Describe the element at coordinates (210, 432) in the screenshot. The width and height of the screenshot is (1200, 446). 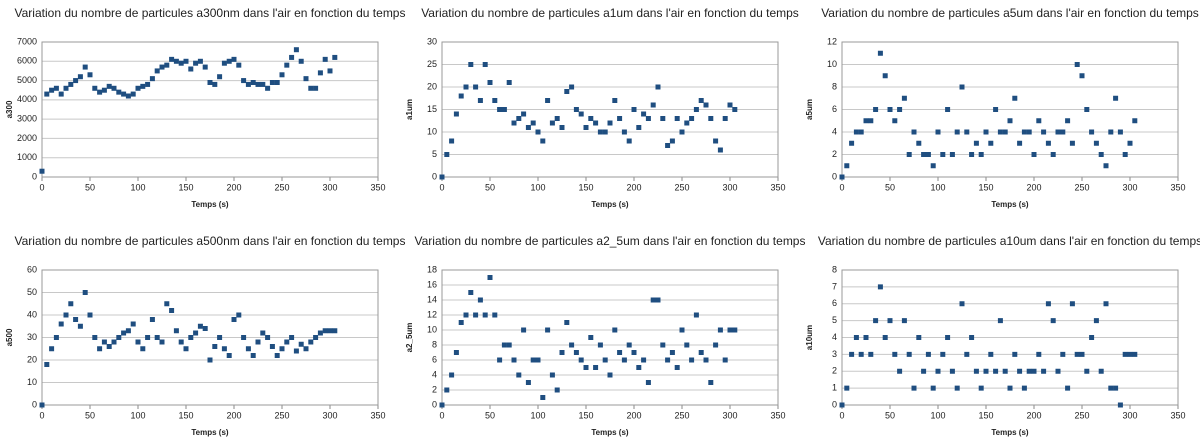
I see `x-axis-label: Temps (s)` at that location.